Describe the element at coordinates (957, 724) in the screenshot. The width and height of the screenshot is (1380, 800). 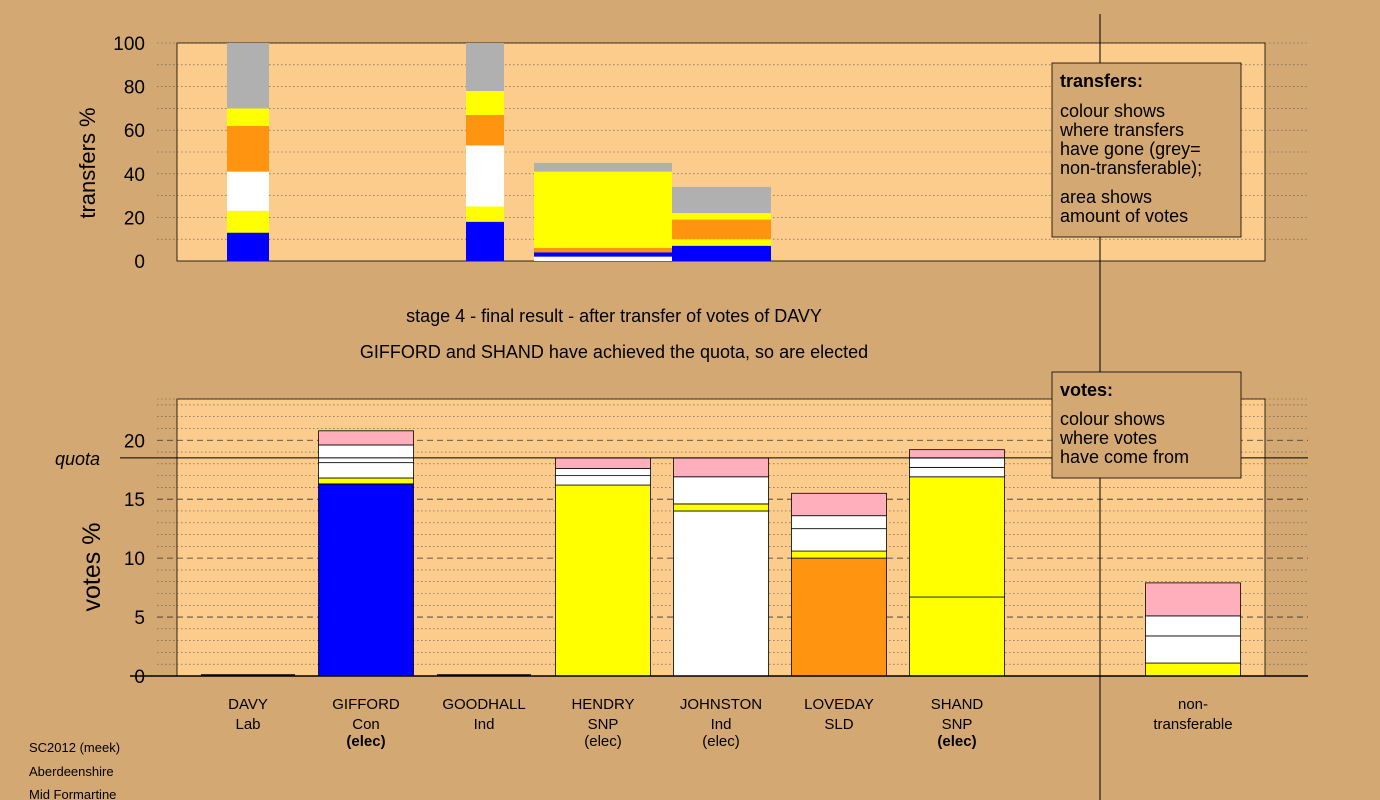
I see `candidate-party: SNP` at that location.